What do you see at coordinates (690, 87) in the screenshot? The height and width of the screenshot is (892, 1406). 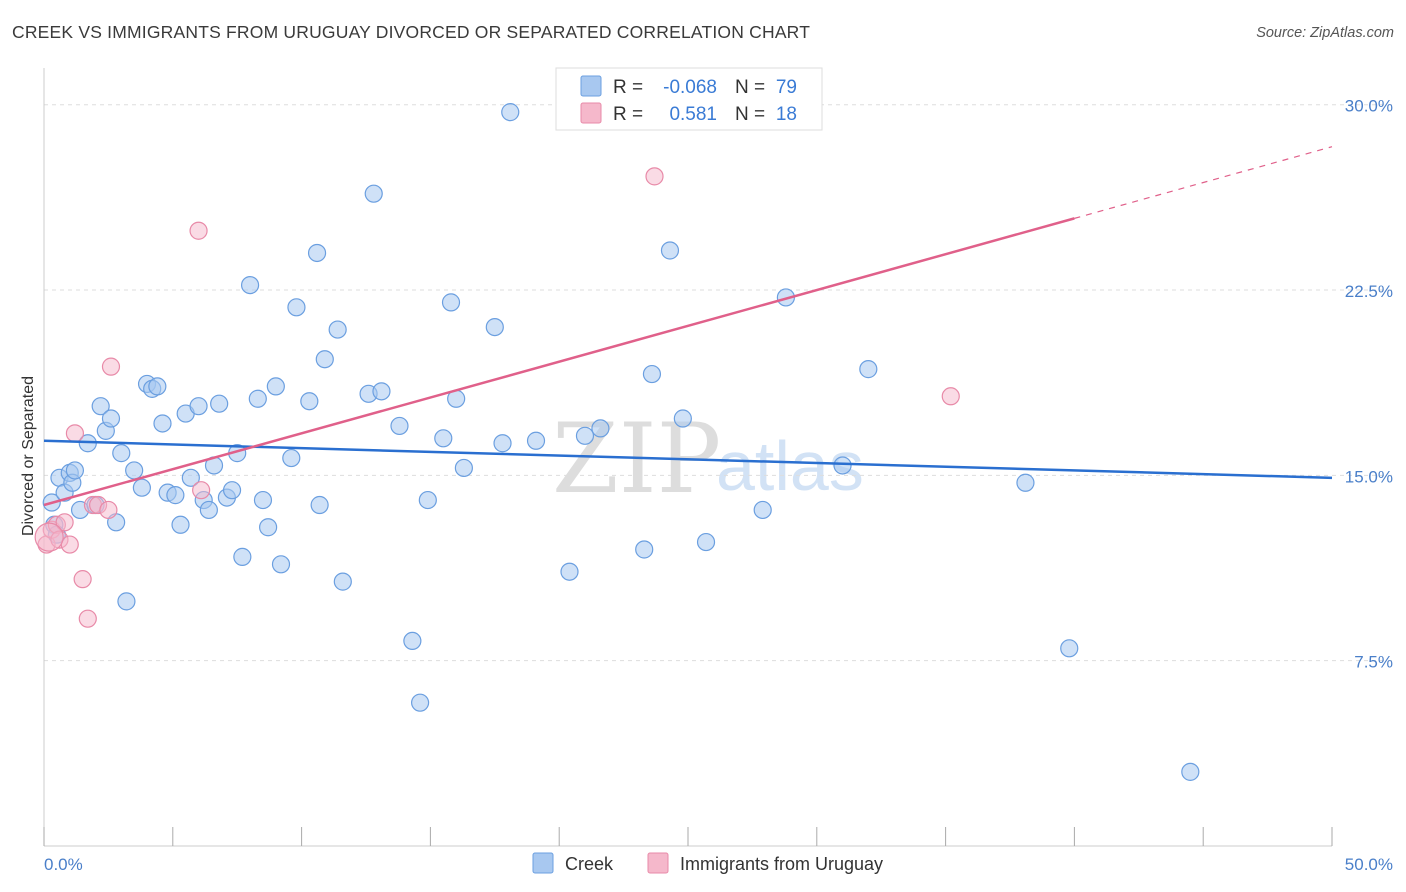 I see `legend-r-value-creek: -0.068` at bounding box center [690, 87].